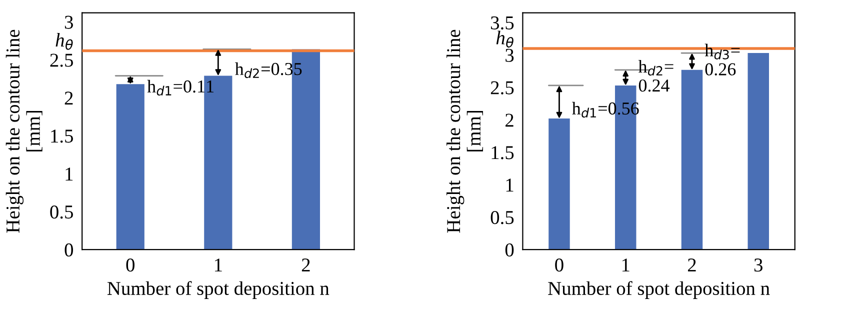  Describe the element at coordinates (502, 23) in the screenshot. I see `y-tick-label: 3.5` at that location.